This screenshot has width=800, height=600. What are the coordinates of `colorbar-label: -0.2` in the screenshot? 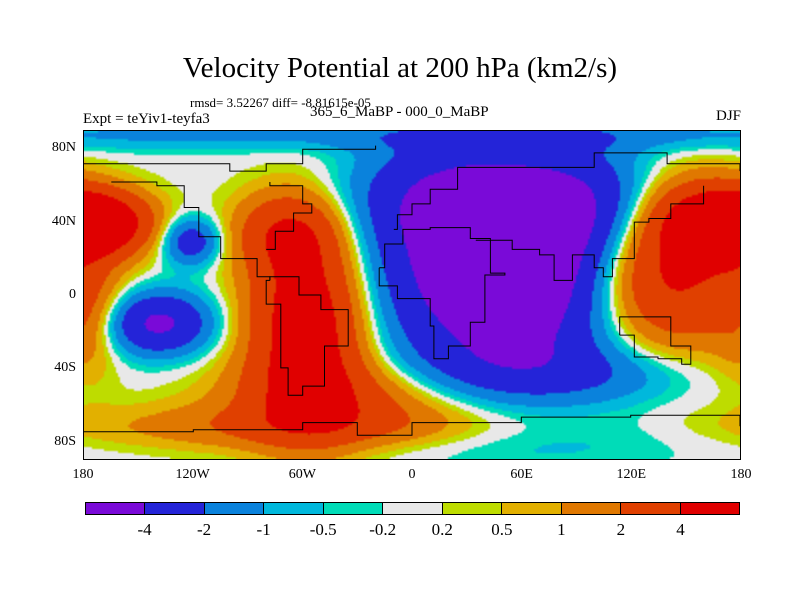 It's located at (383, 529).